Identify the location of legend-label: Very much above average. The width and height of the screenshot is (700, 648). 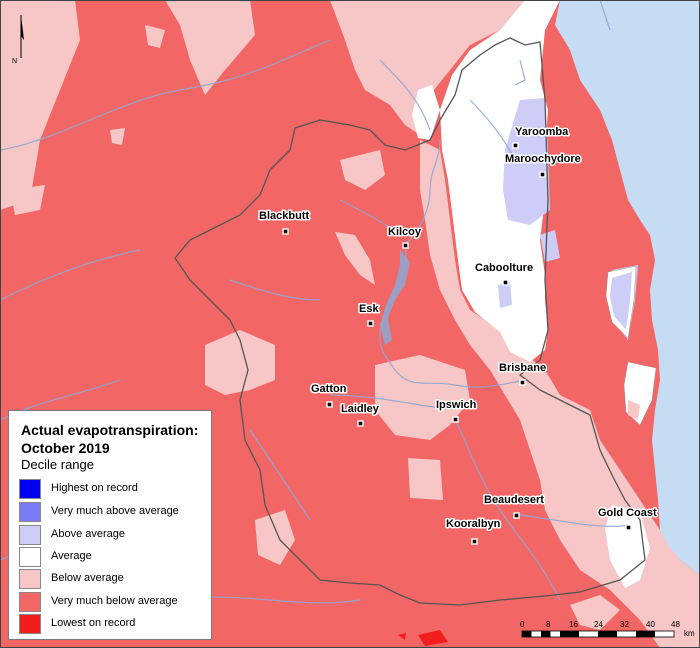
(115, 511).